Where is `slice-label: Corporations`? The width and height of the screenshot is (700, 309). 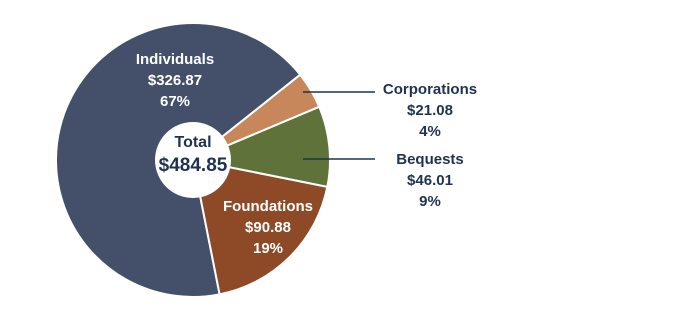
slice-label: Corporations is located at coordinates (430, 89).